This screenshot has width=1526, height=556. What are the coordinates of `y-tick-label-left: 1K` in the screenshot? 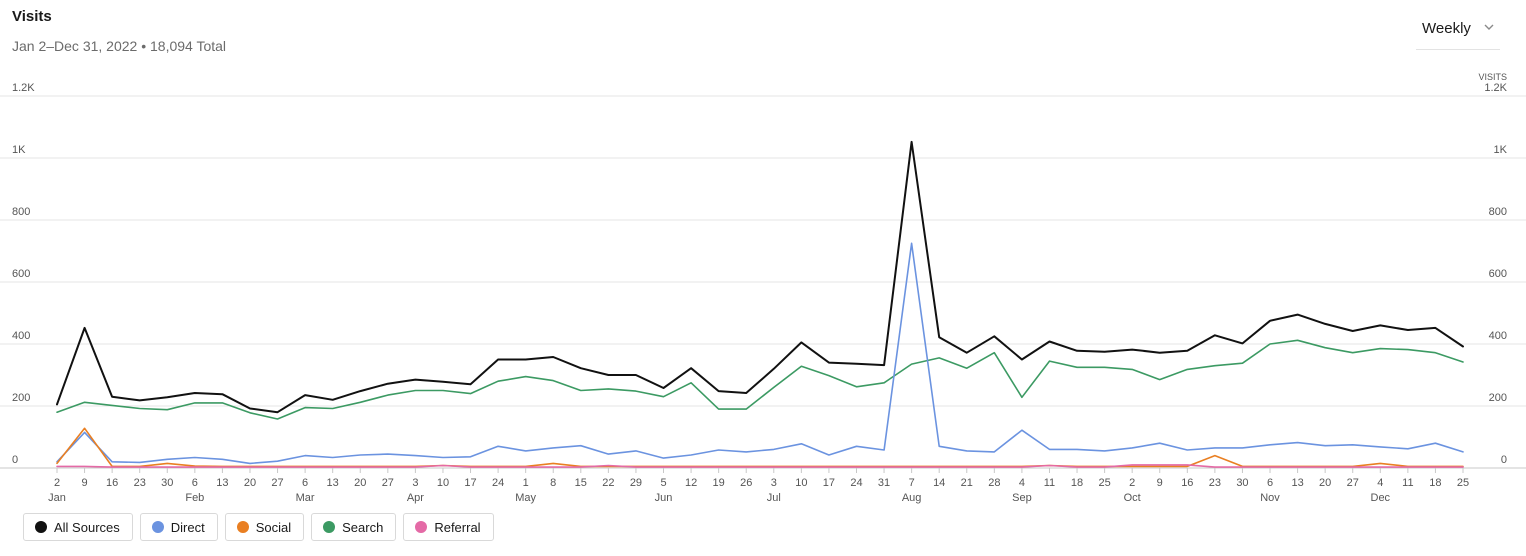 It's located at (19, 150).